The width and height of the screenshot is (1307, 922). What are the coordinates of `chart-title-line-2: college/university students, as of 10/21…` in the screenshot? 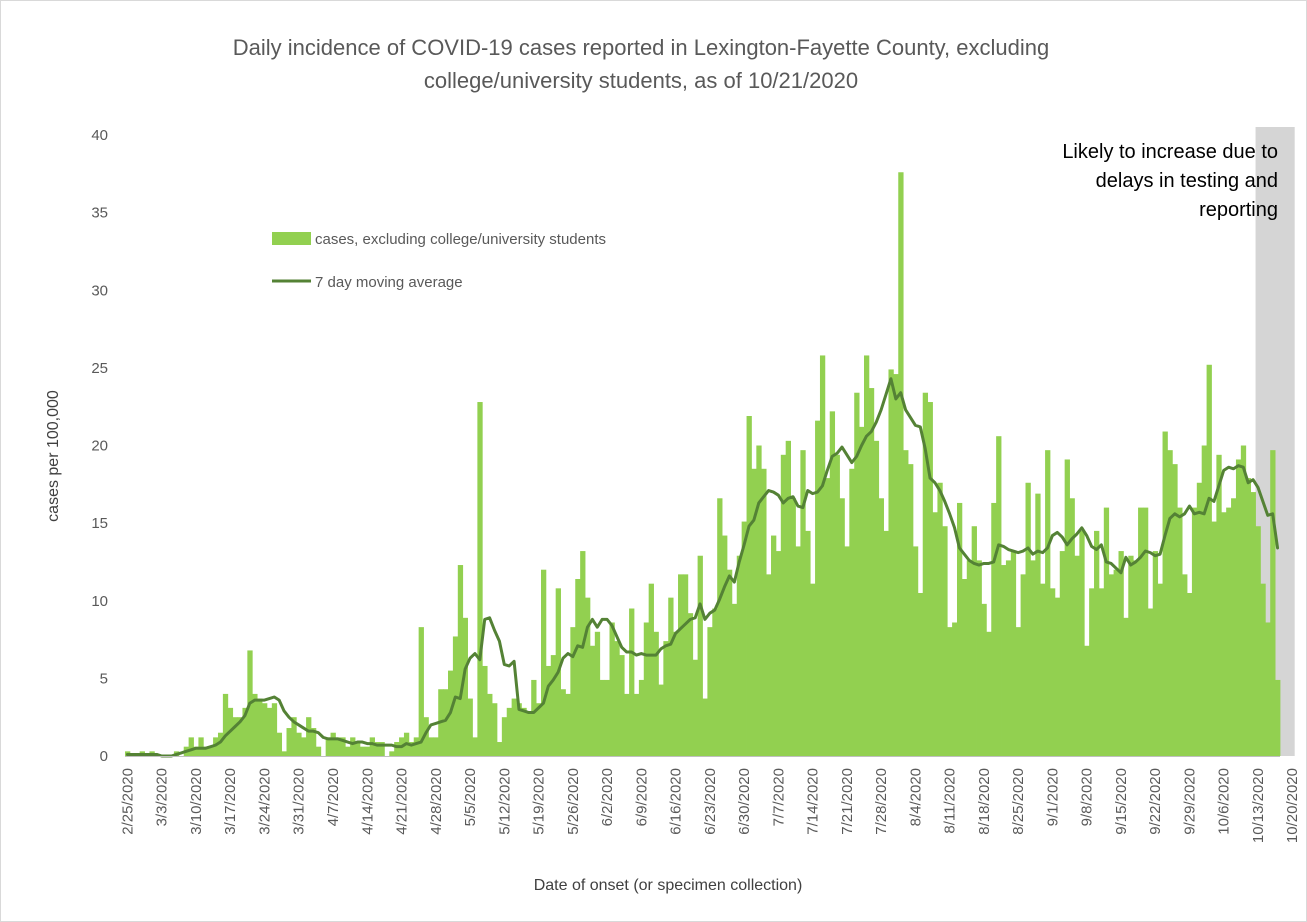 It's located at (641, 80).